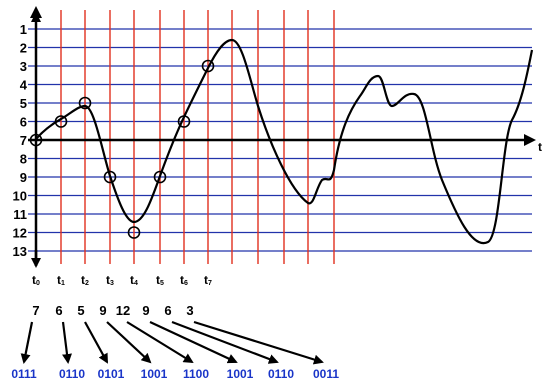 Image resolution: width=543 pixels, height=383 pixels. What do you see at coordinates (80, 310) in the screenshot?
I see `sample-value: 5` at bounding box center [80, 310].